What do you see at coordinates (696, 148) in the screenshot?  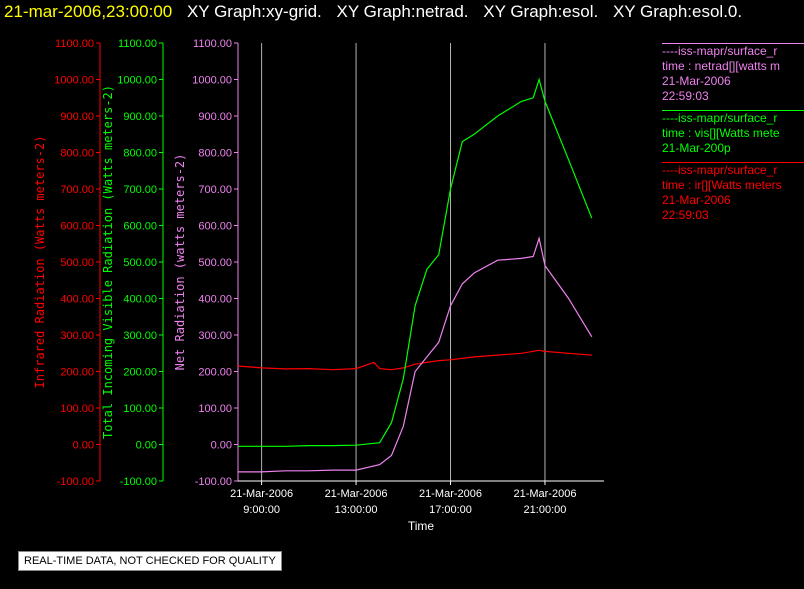 I see `legend-line: 21-Mar-200p` at bounding box center [696, 148].